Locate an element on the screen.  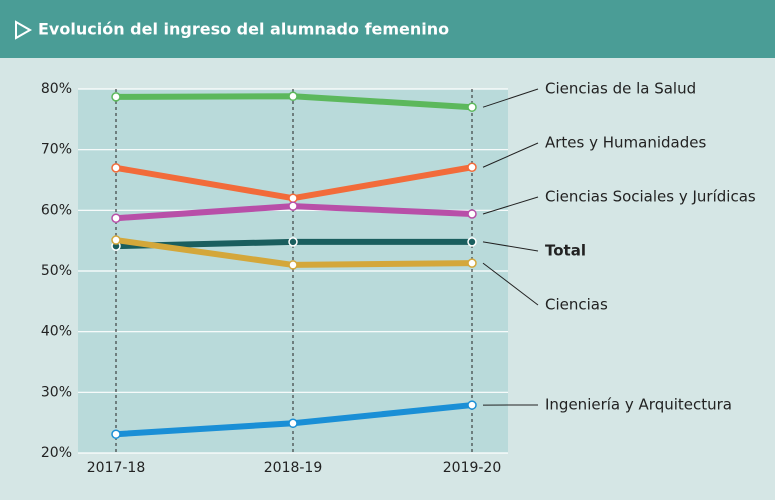
series-label: Ciencias Sociales y Jurídicas is located at coordinates (650, 197).